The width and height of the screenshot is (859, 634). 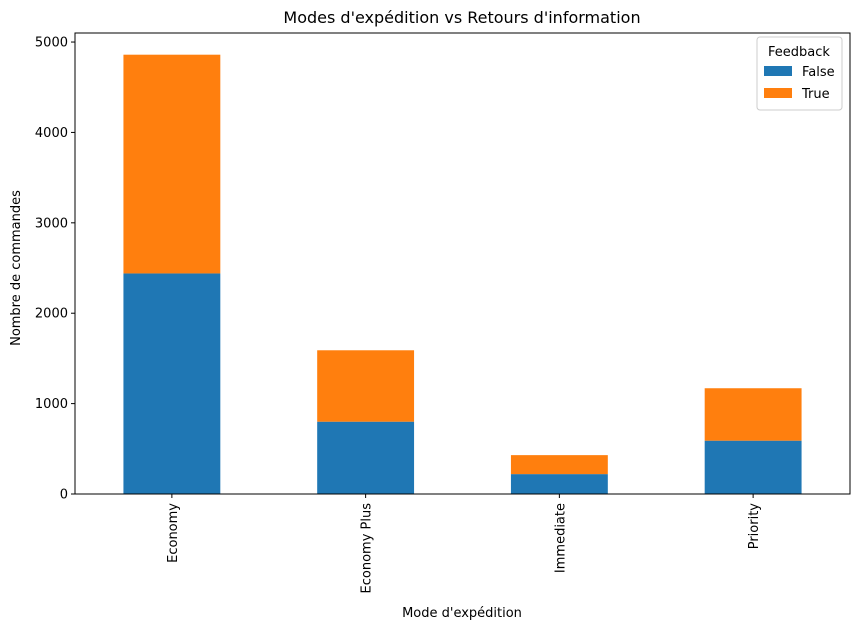 What do you see at coordinates (560, 538) in the screenshot?
I see `x-tick-label: Immediate` at bounding box center [560, 538].